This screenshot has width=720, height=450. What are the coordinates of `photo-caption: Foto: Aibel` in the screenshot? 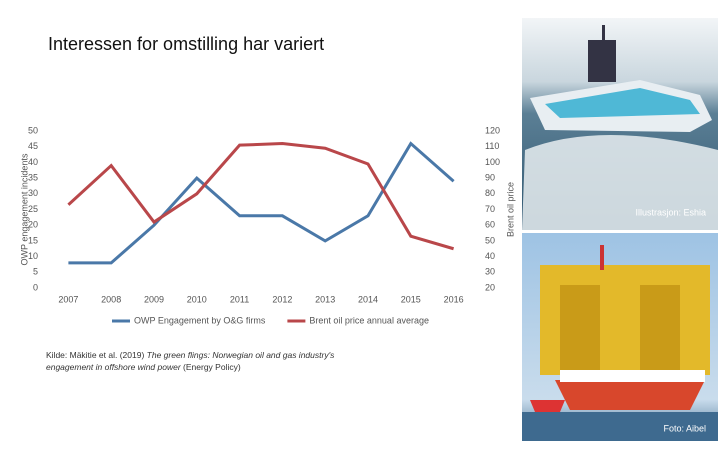 It's located at (684, 428).